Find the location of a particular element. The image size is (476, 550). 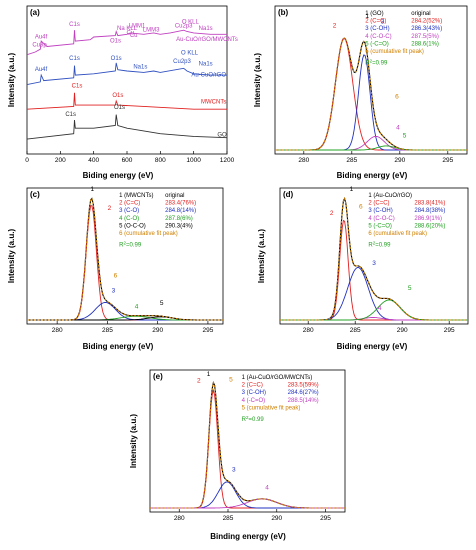

peak-annotation: Cu3p is located at coordinates (39, 46).